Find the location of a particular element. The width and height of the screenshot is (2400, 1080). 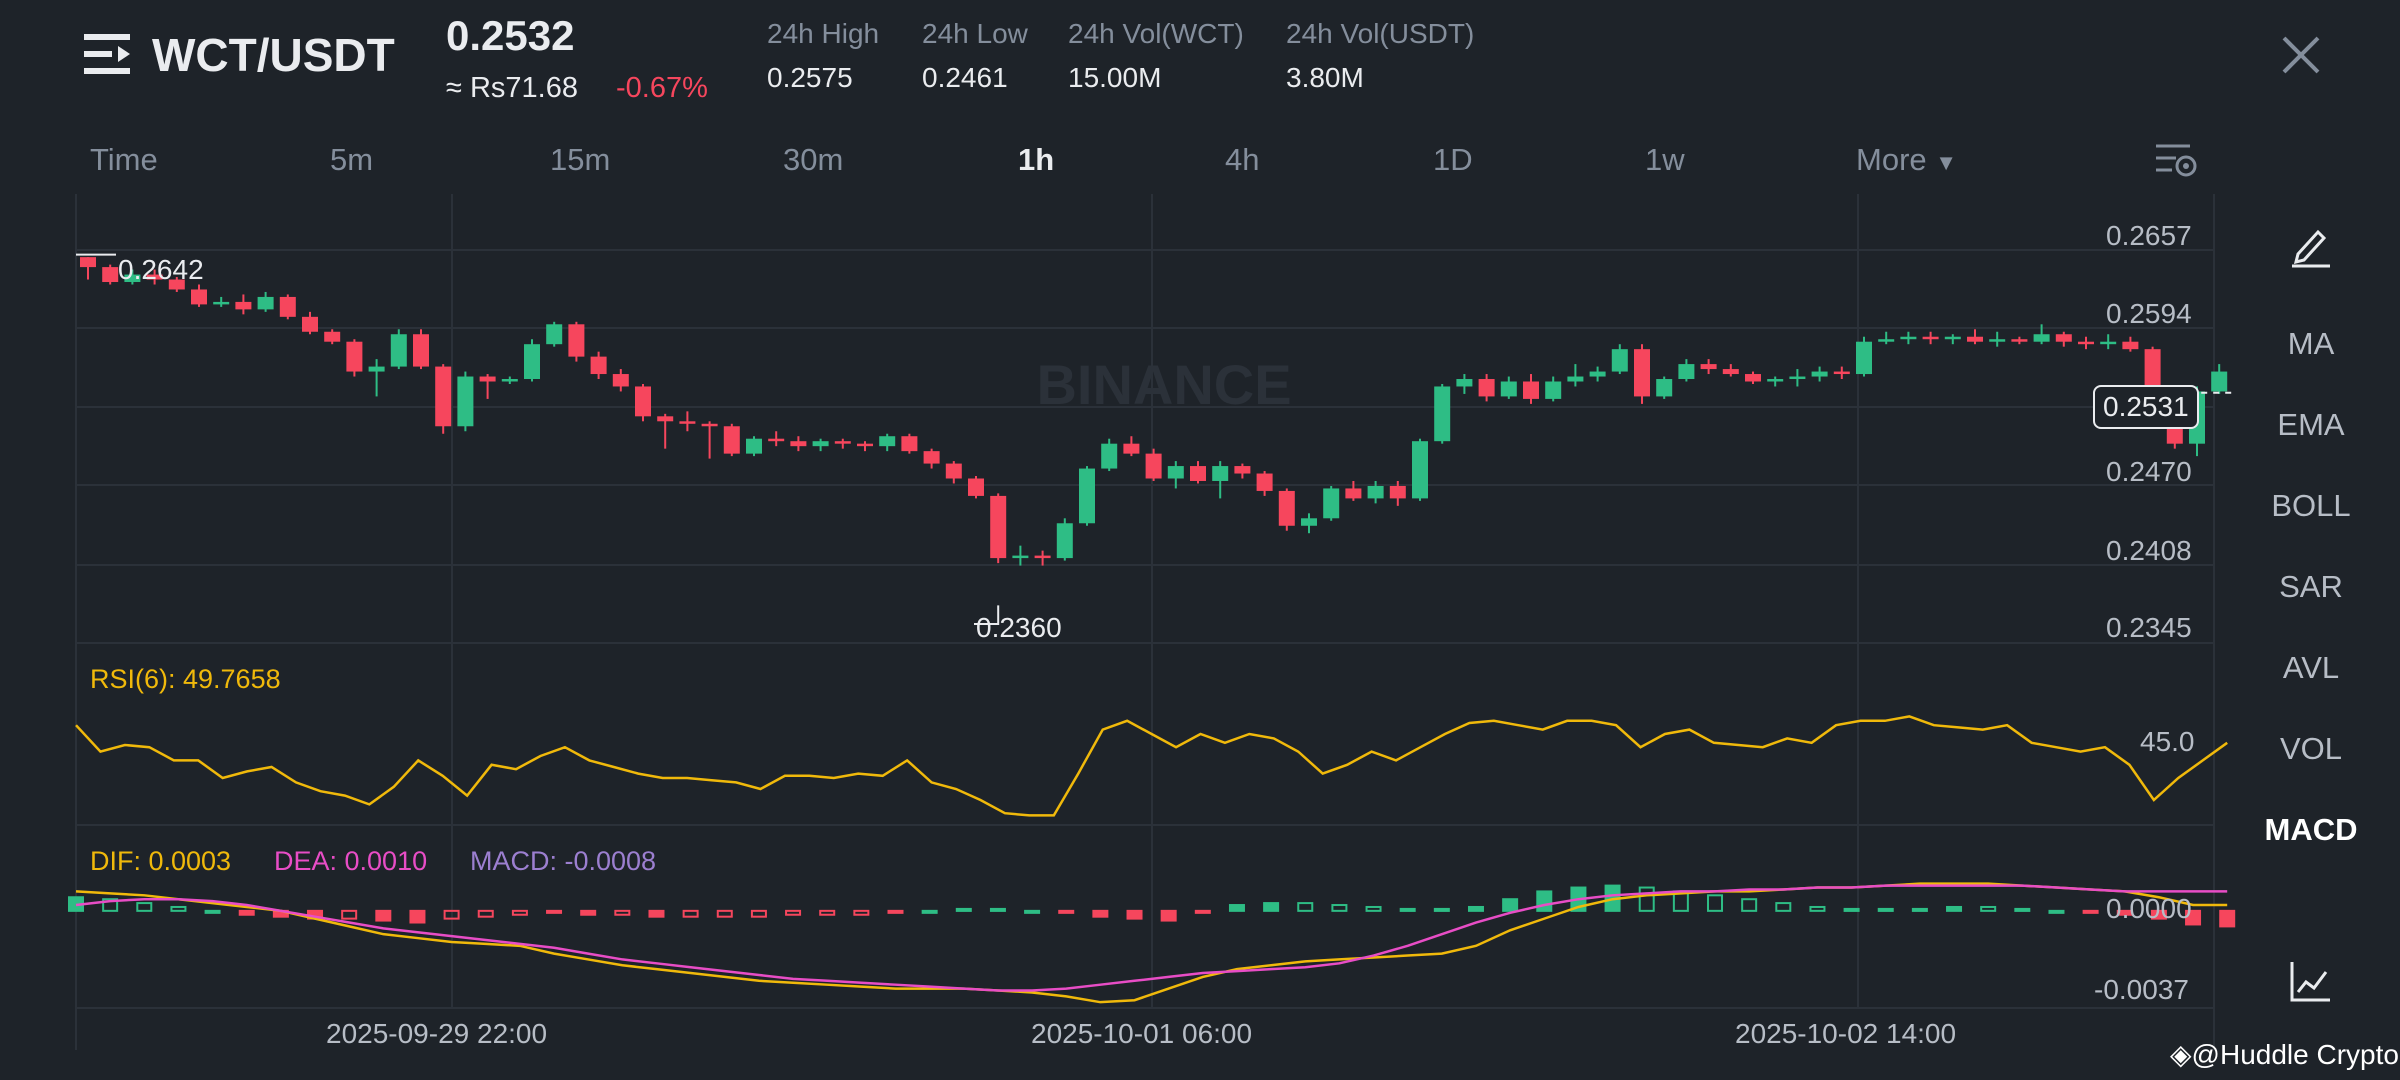

indicator-vol: VOL is located at coordinates (2311, 748).